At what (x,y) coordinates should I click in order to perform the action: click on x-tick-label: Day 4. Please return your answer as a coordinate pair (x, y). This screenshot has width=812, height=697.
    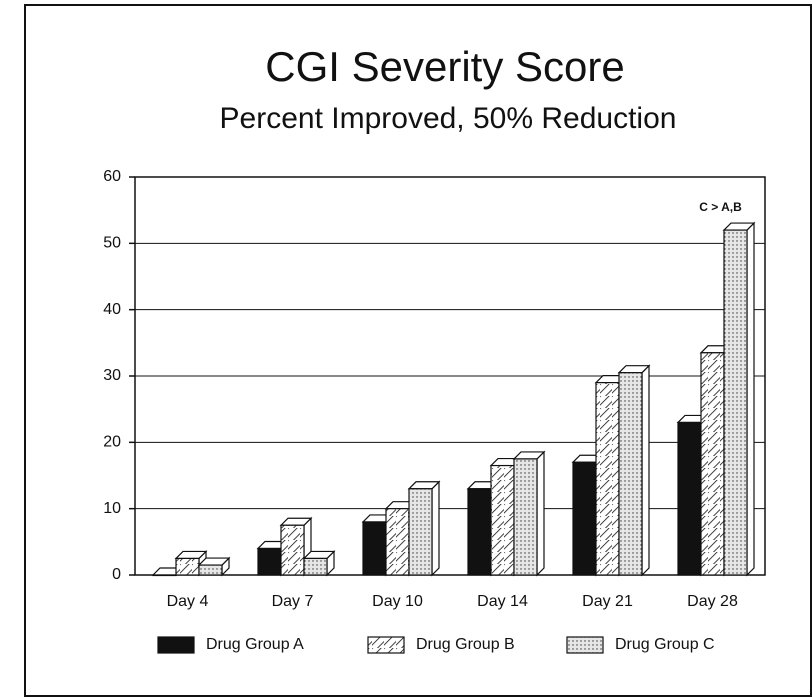
    Looking at the image, I should click on (188, 601).